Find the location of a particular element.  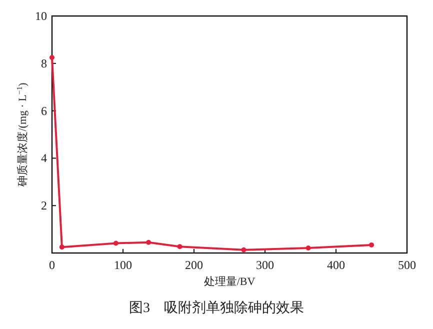

x-tick-label: 0 is located at coordinates (52, 265).